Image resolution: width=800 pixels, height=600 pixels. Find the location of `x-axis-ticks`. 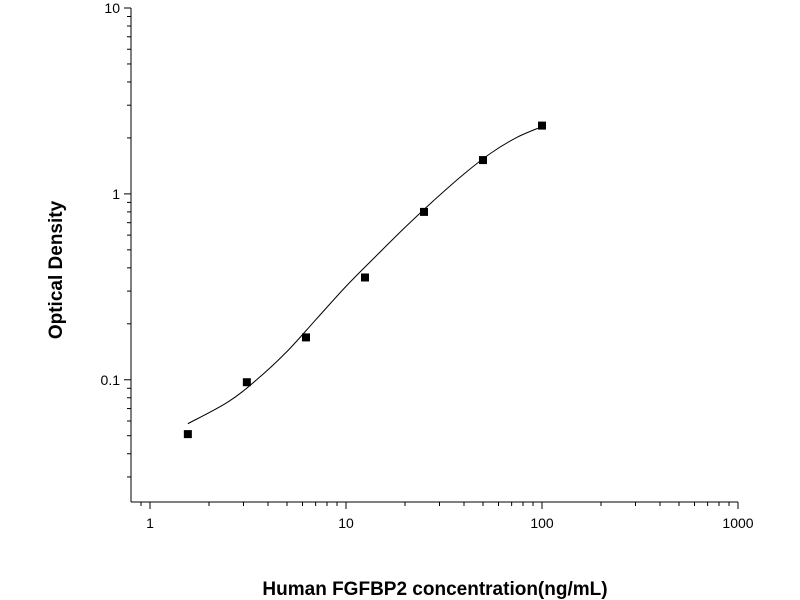

x-axis-ticks is located at coordinates (439, 505).